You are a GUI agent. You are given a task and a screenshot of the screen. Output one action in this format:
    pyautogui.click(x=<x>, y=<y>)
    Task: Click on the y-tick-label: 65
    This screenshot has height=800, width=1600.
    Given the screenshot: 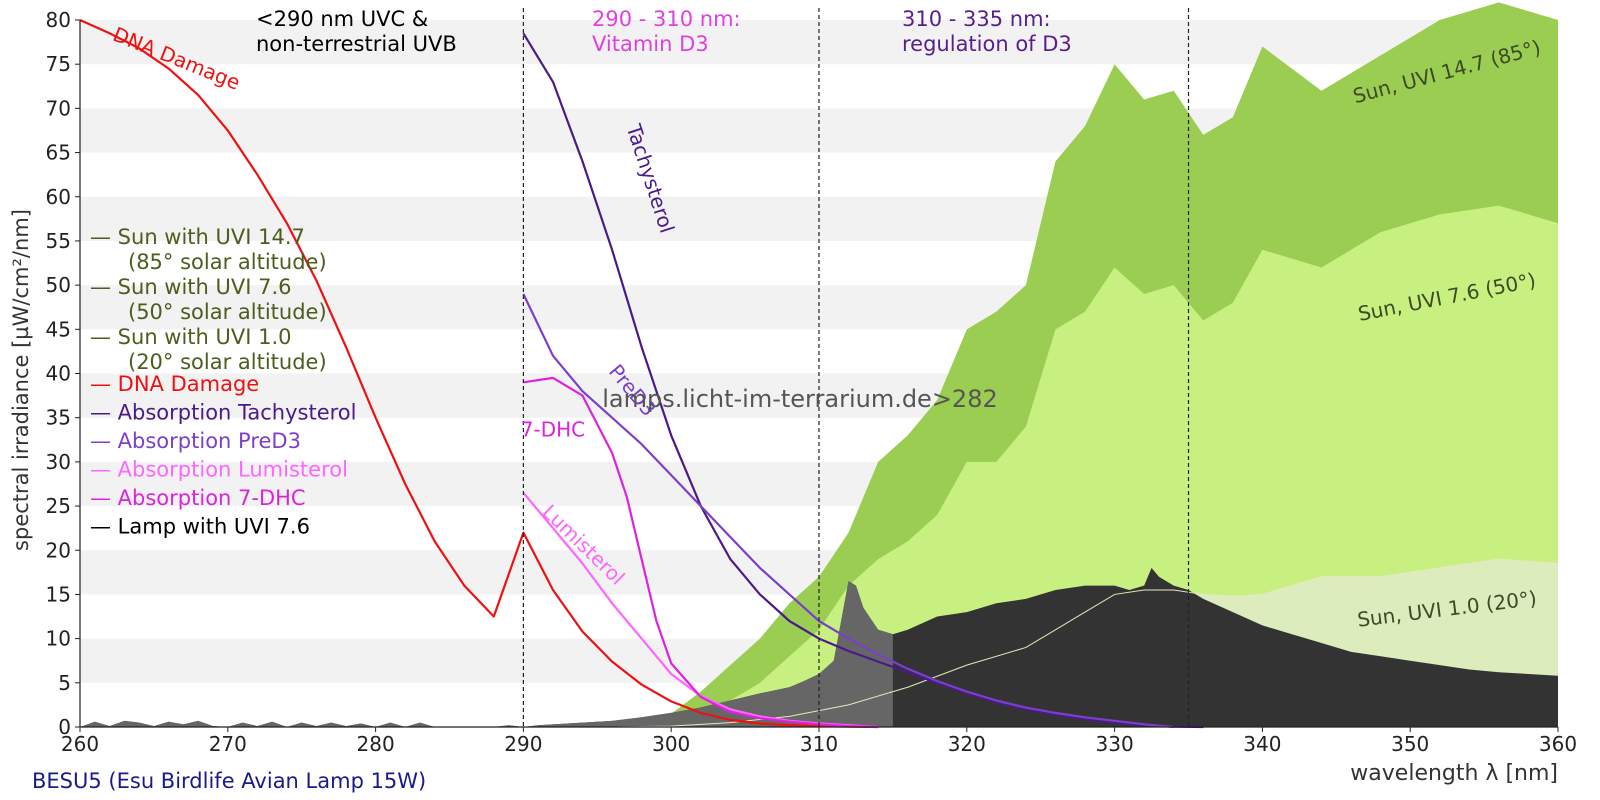 What is the action you would take?
    pyautogui.click(x=58, y=153)
    